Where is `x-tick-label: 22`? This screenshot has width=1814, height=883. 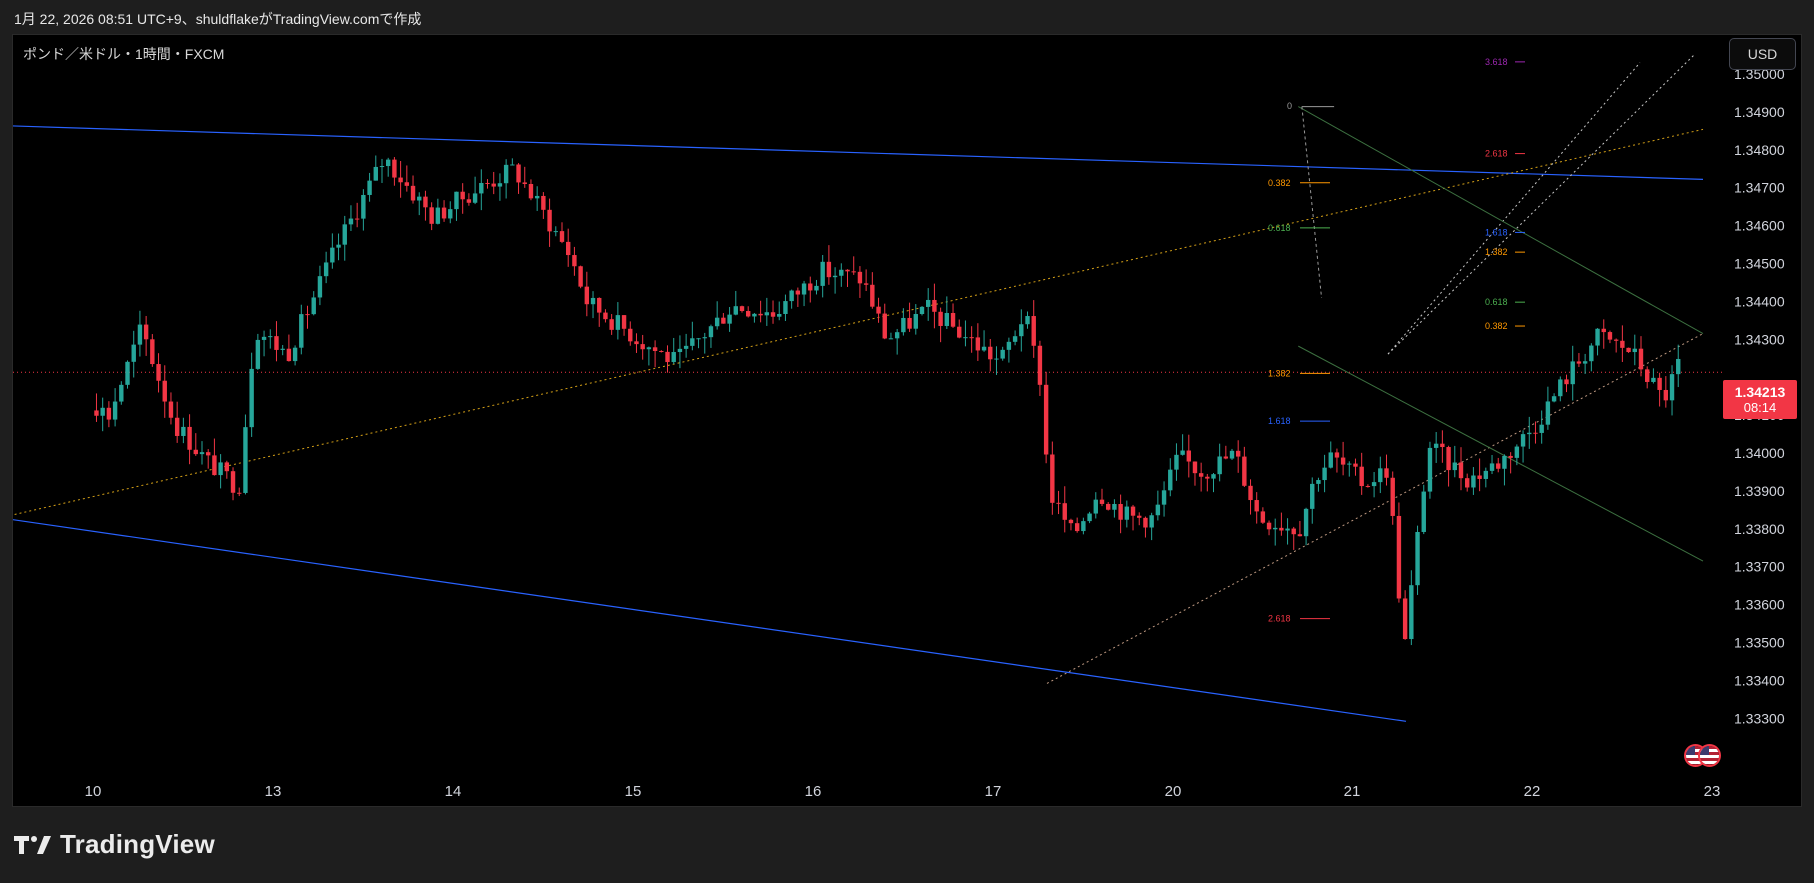 x-tick-label: 22 is located at coordinates (1532, 791).